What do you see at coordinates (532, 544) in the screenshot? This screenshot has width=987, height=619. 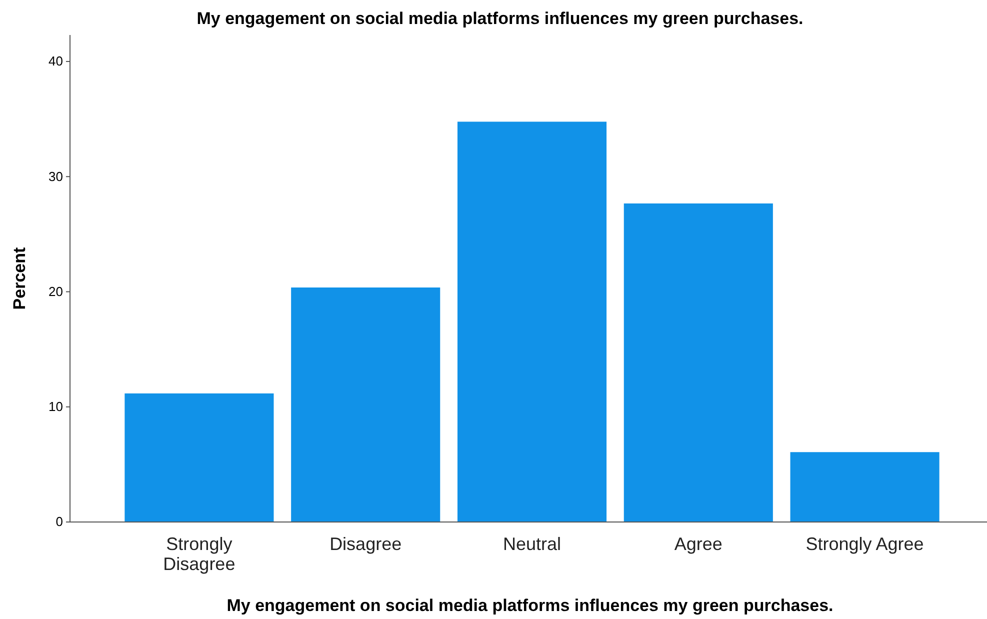 I see `x-tick-label: Neutral` at bounding box center [532, 544].